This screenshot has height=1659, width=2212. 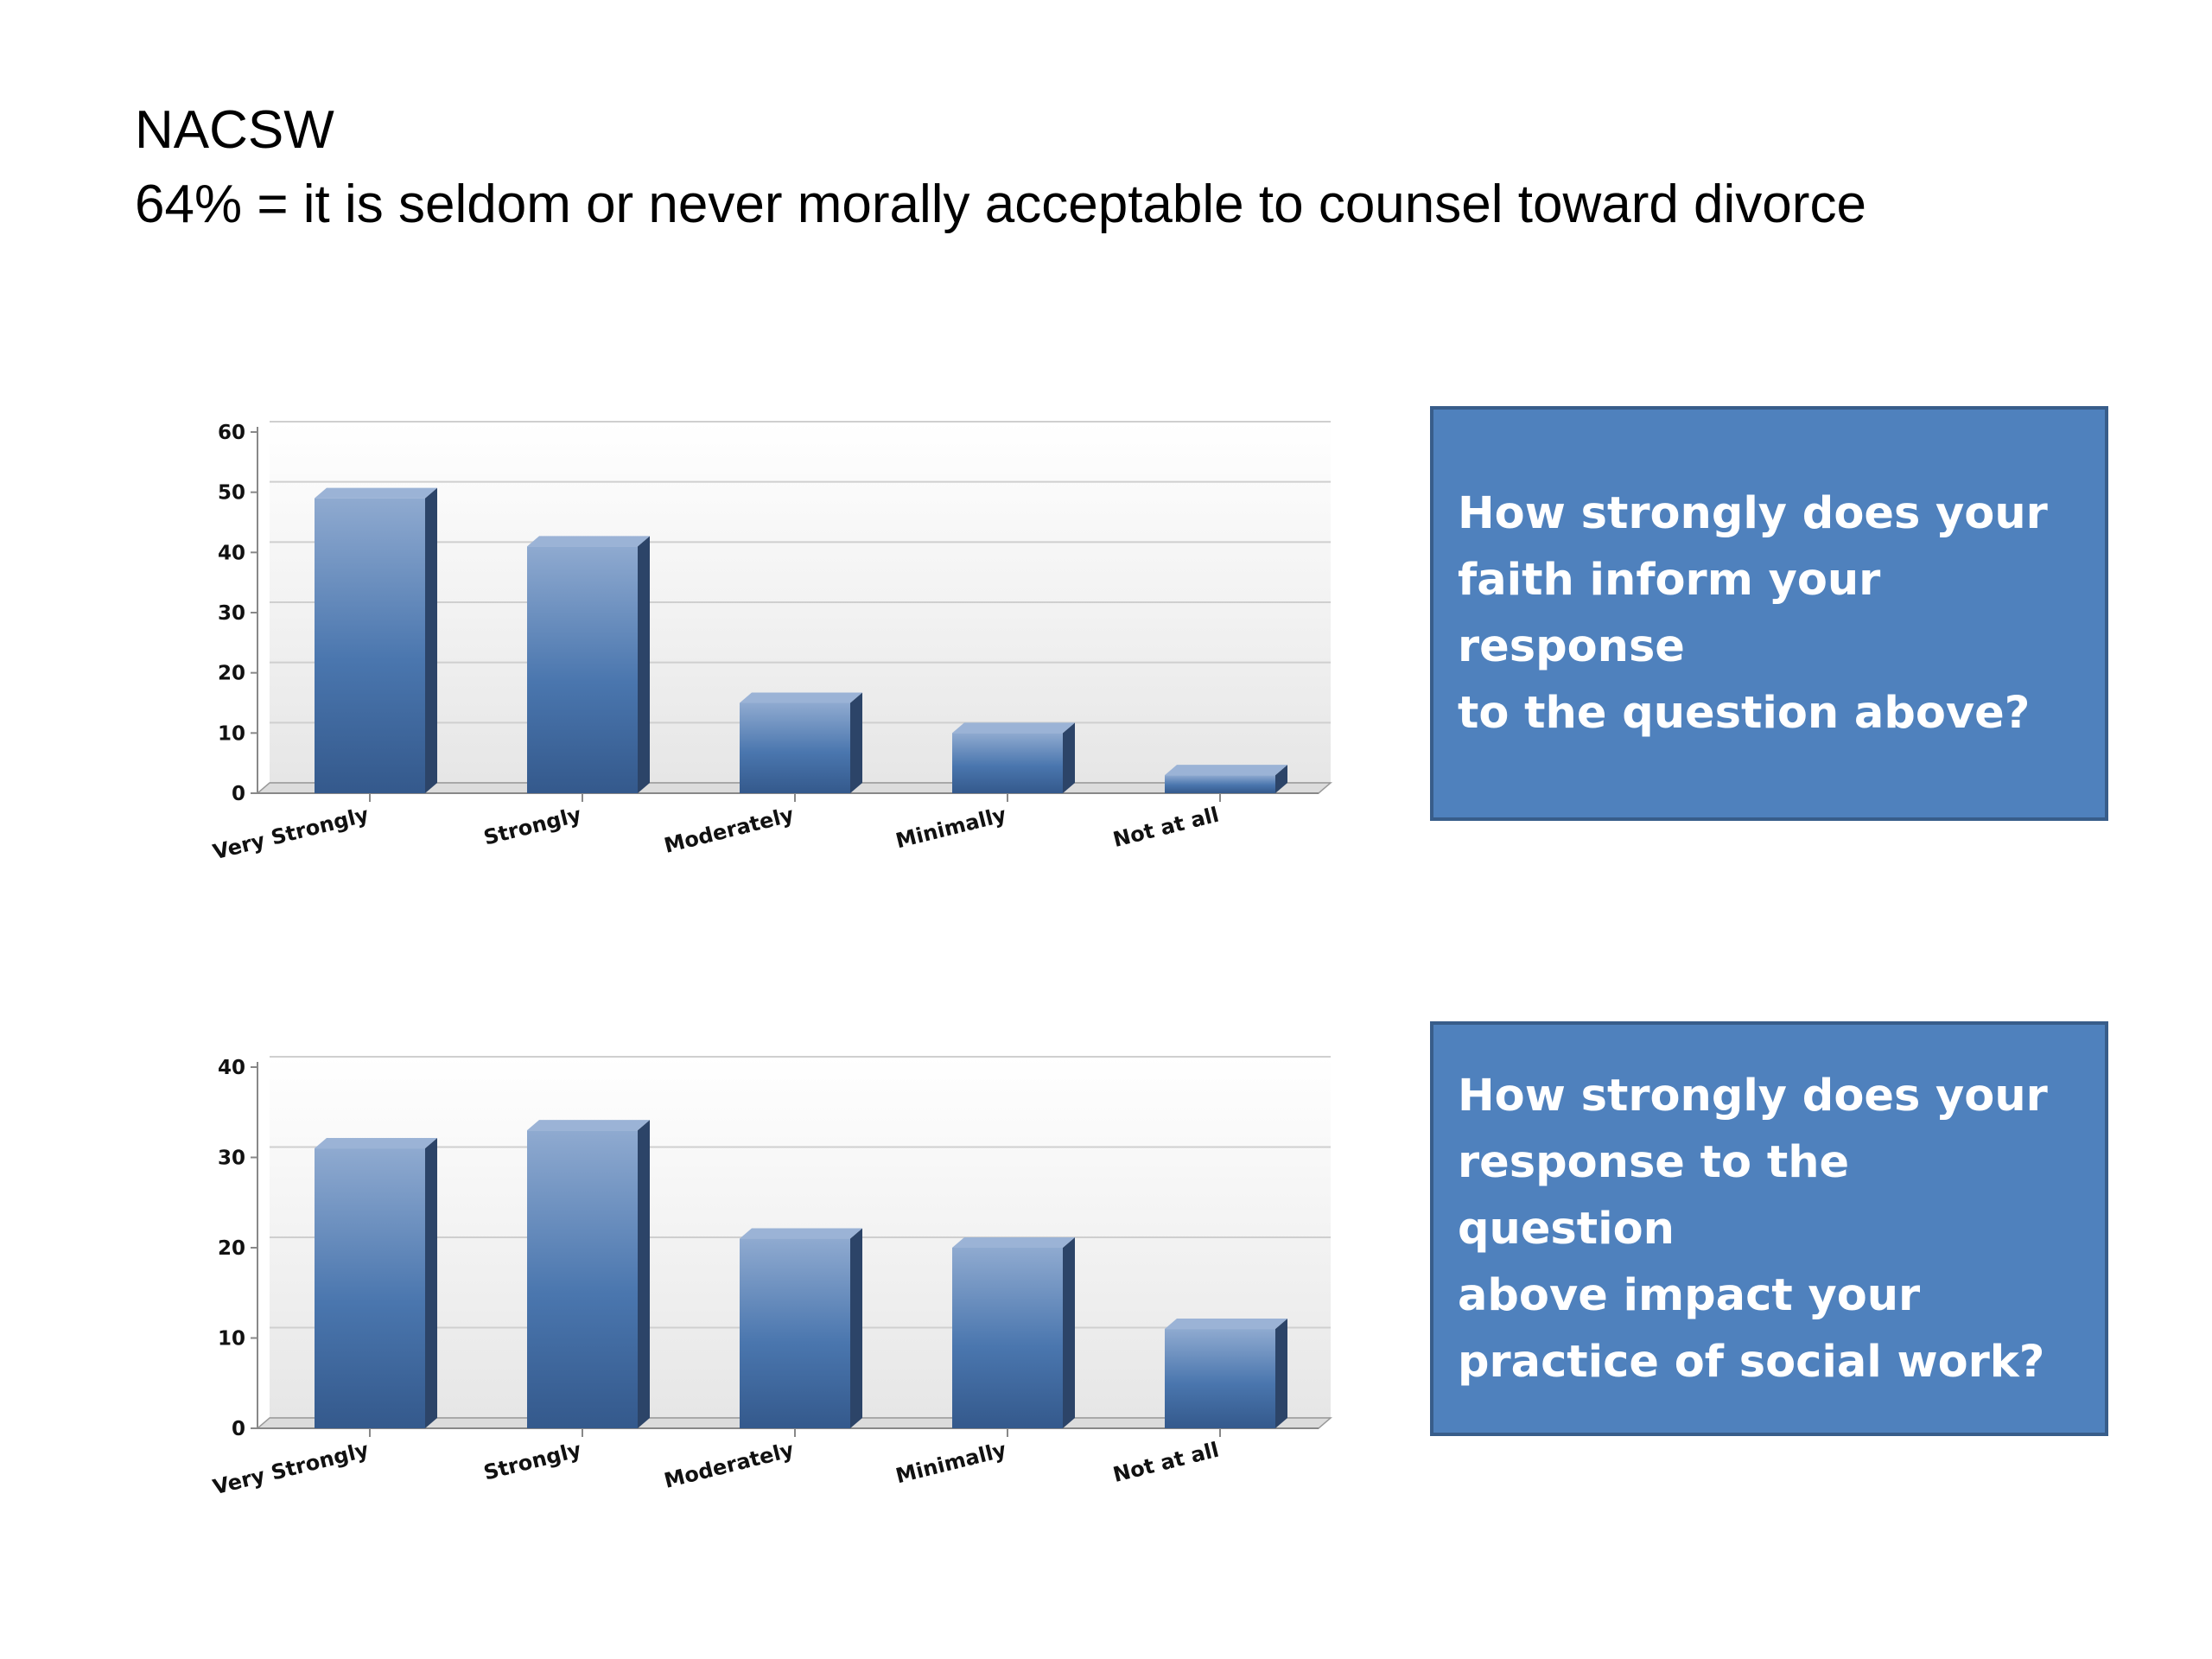 I want to click on question-line: to the question above?, so click(x=1744, y=713).